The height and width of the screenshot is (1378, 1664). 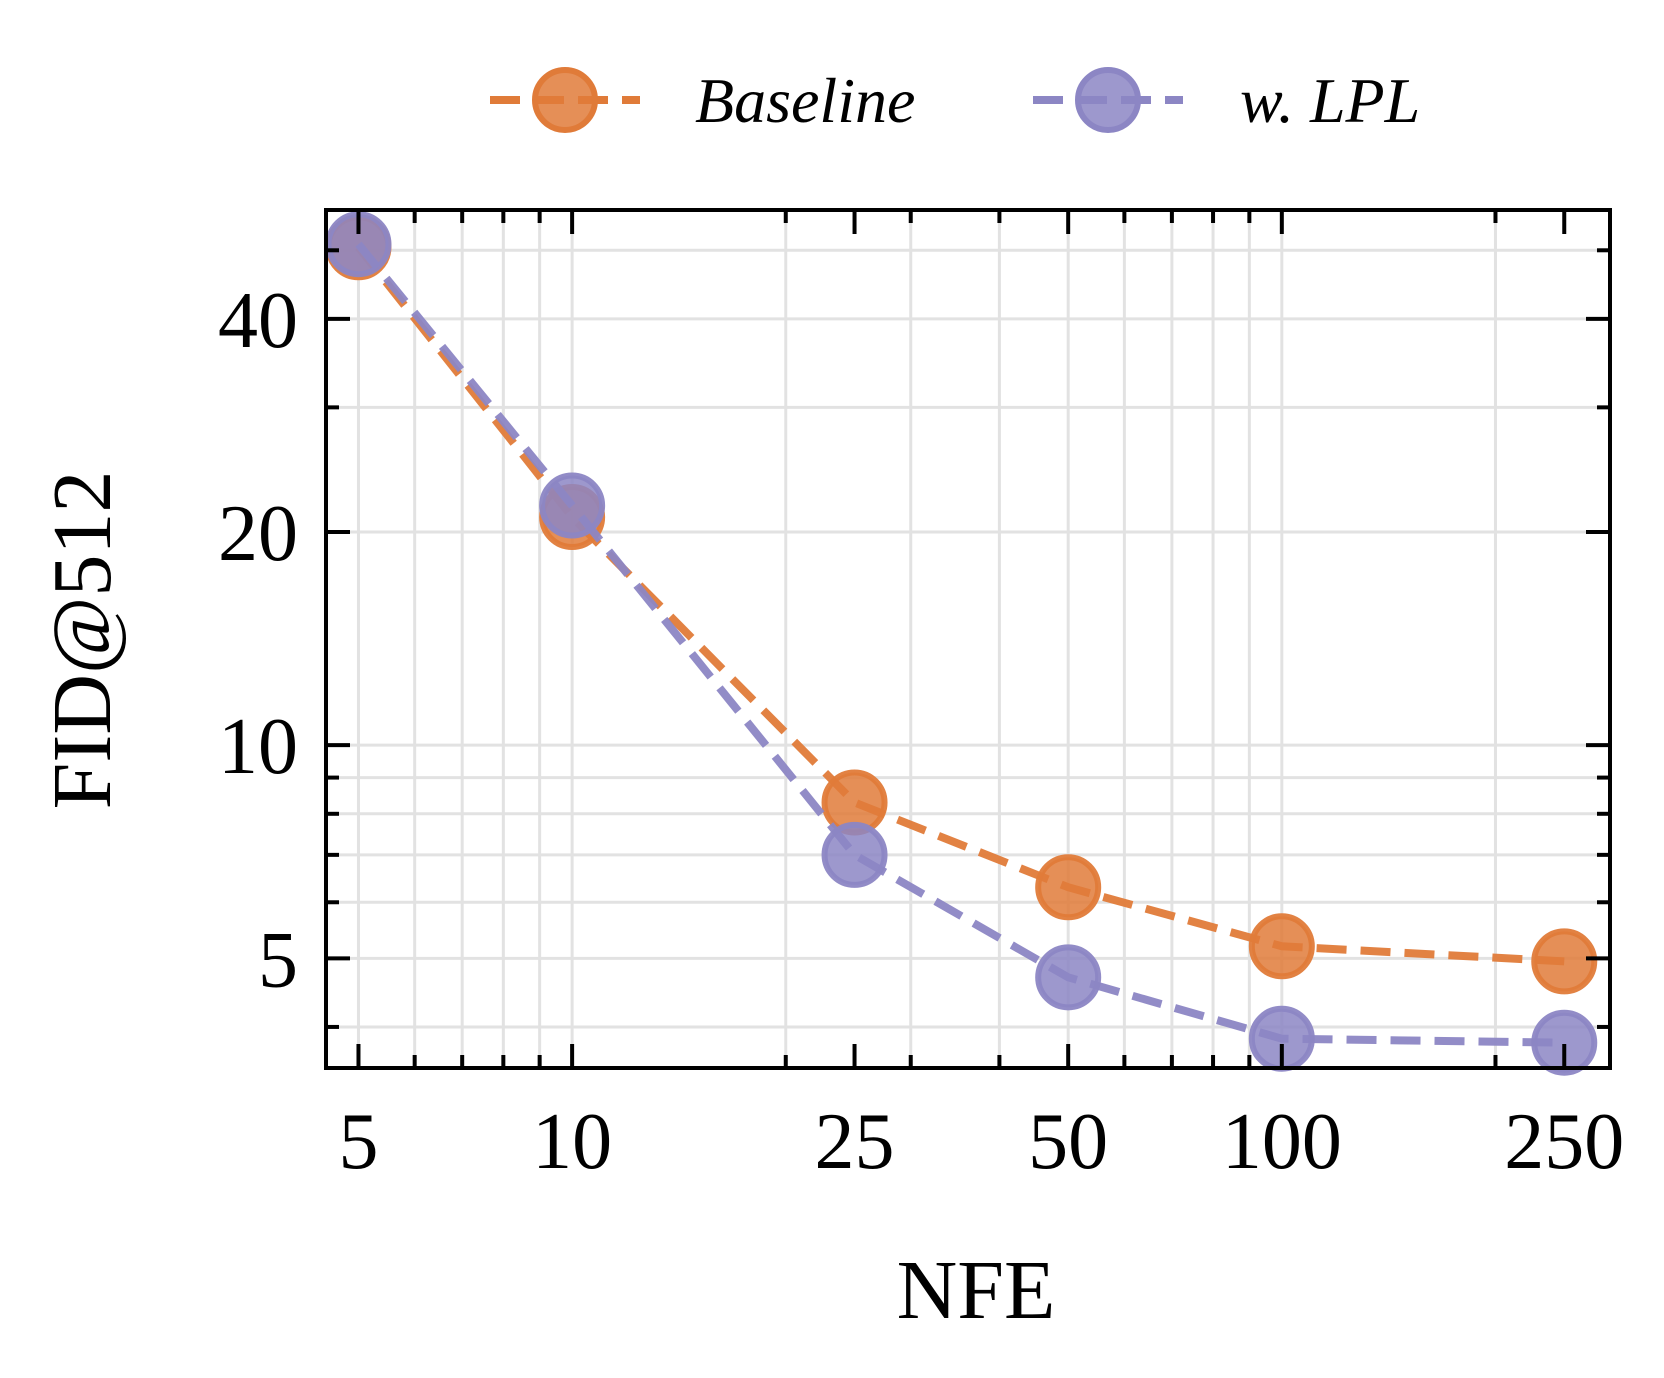 What do you see at coordinates (258, 747) in the screenshot?
I see `y-tick-label: 10` at bounding box center [258, 747].